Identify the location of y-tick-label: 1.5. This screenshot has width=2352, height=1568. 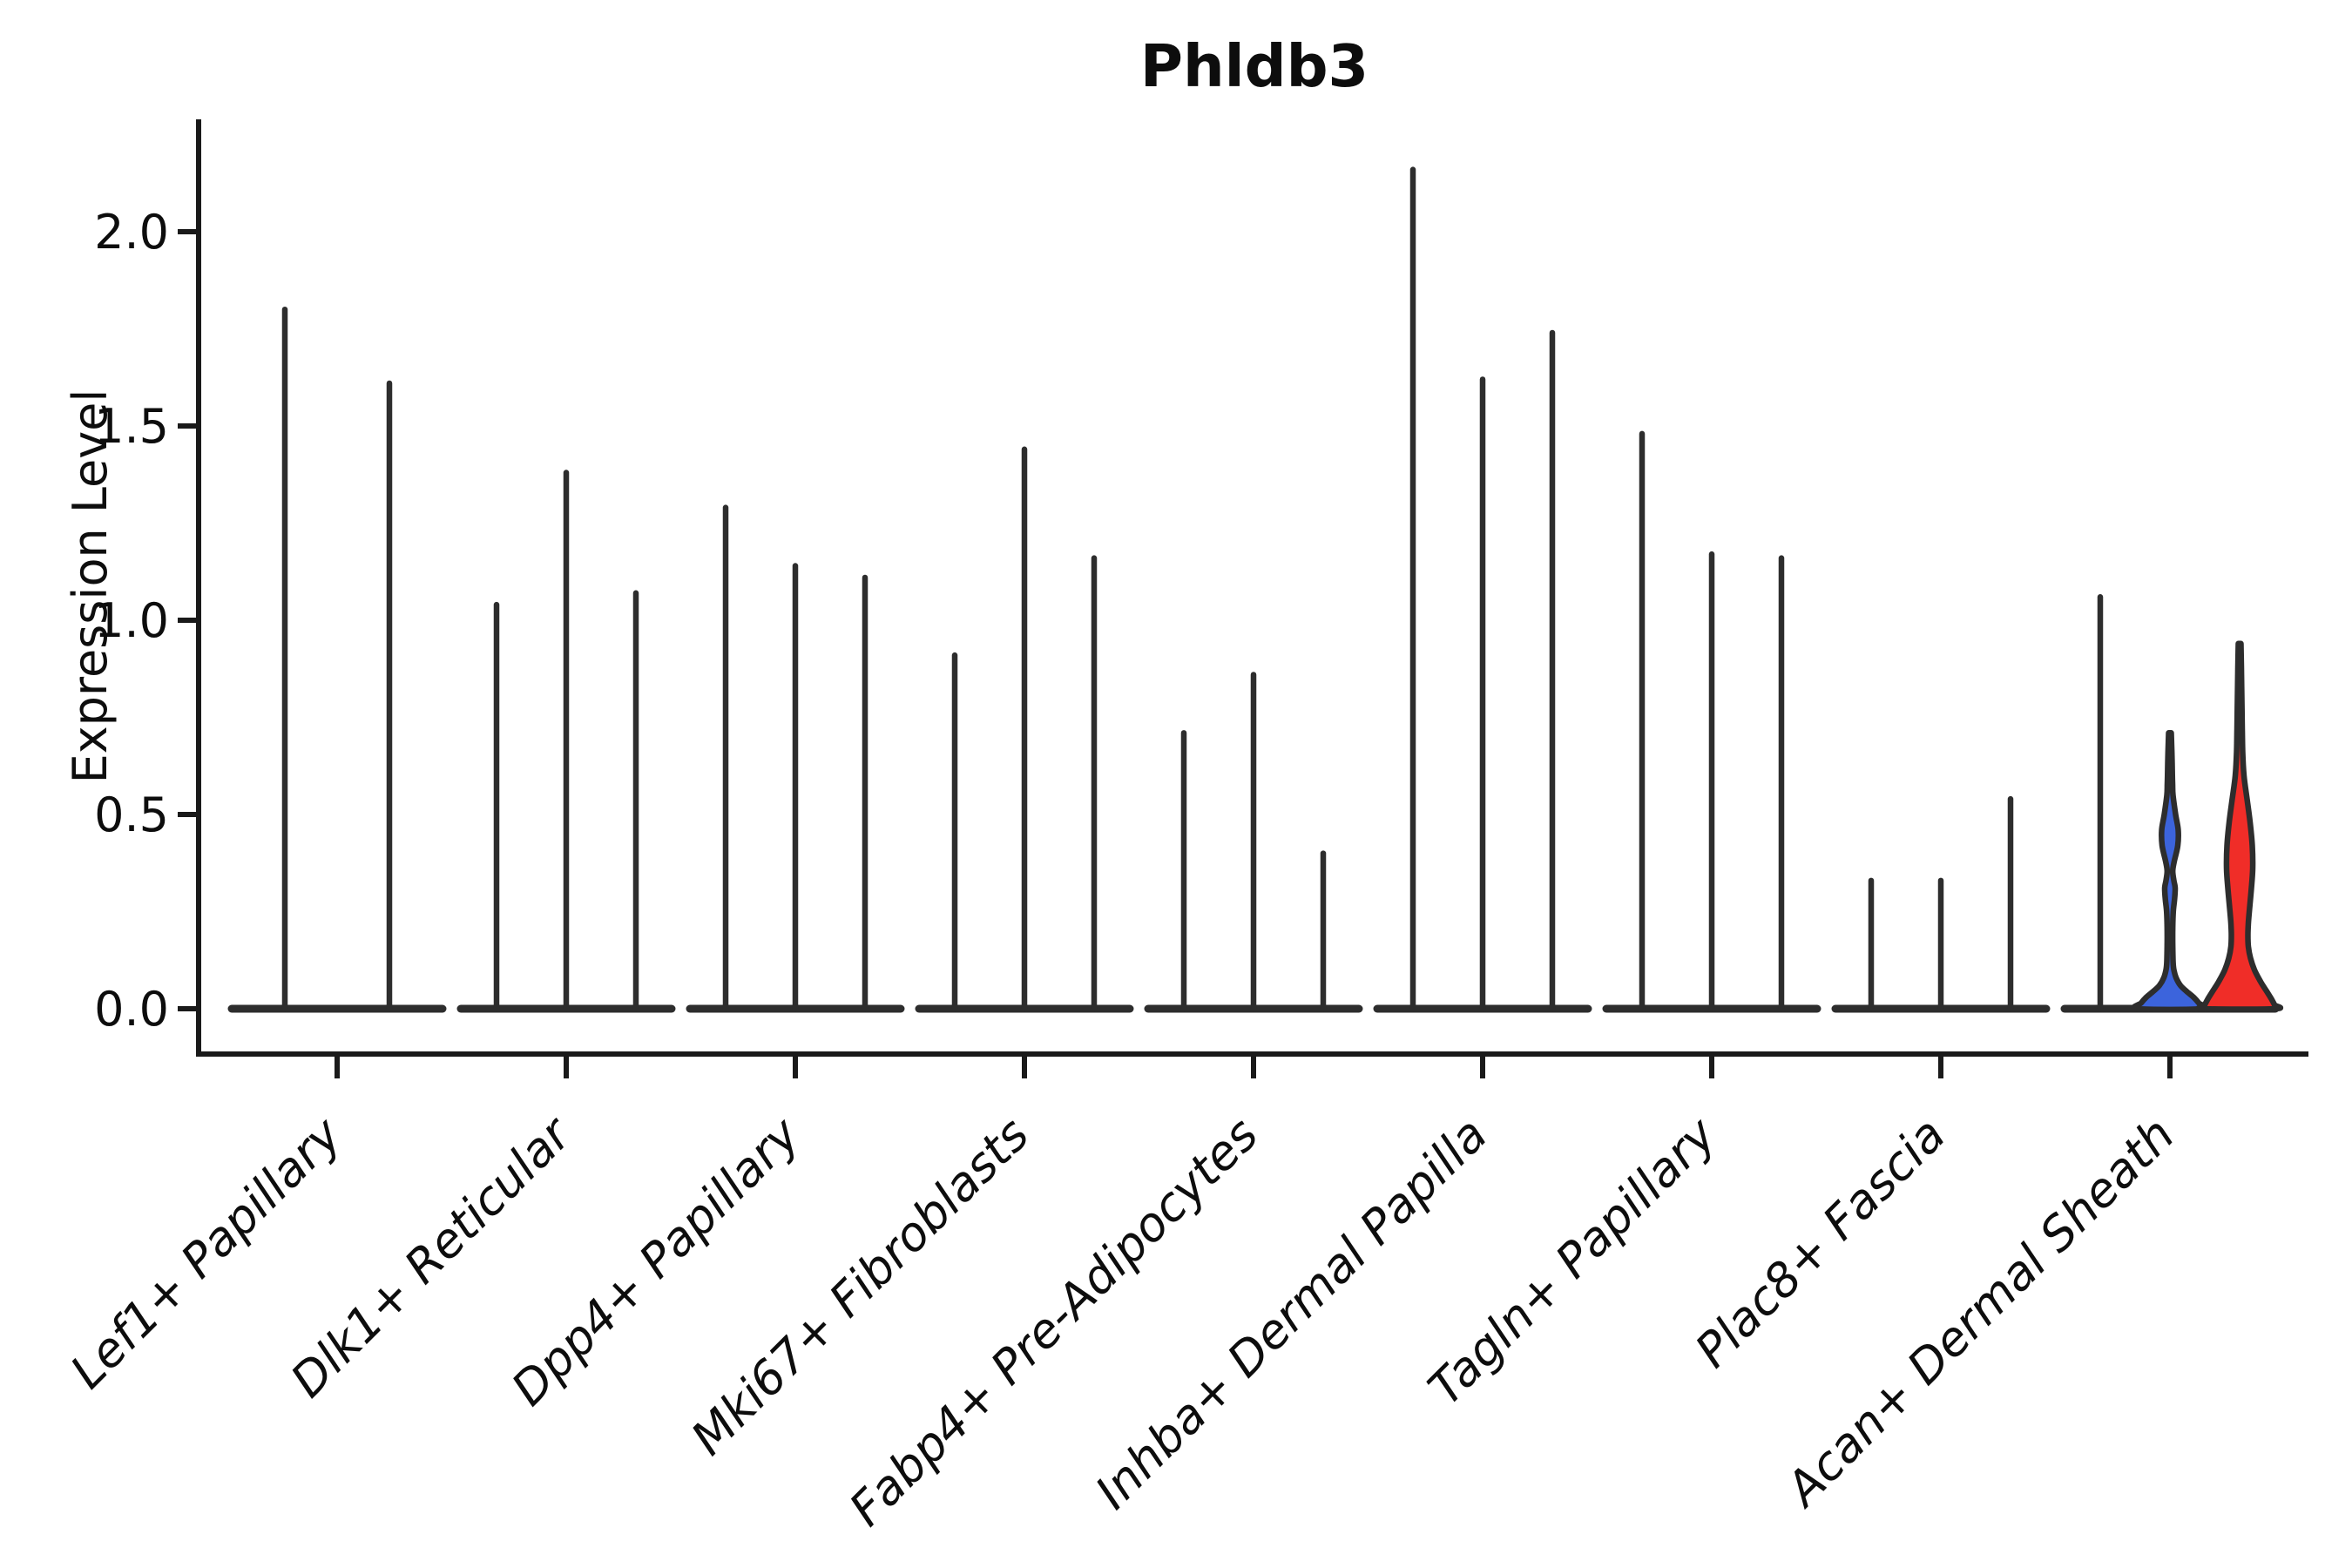
(131, 426).